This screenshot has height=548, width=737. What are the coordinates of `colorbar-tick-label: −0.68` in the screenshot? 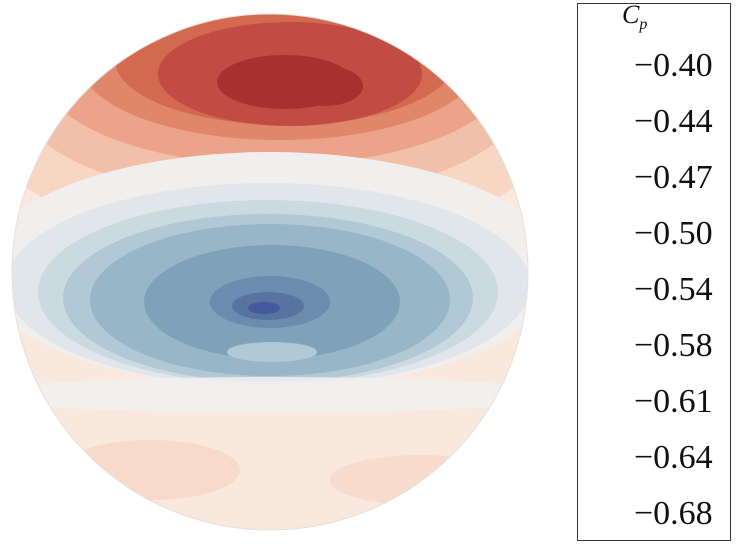 It's located at (673, 513).